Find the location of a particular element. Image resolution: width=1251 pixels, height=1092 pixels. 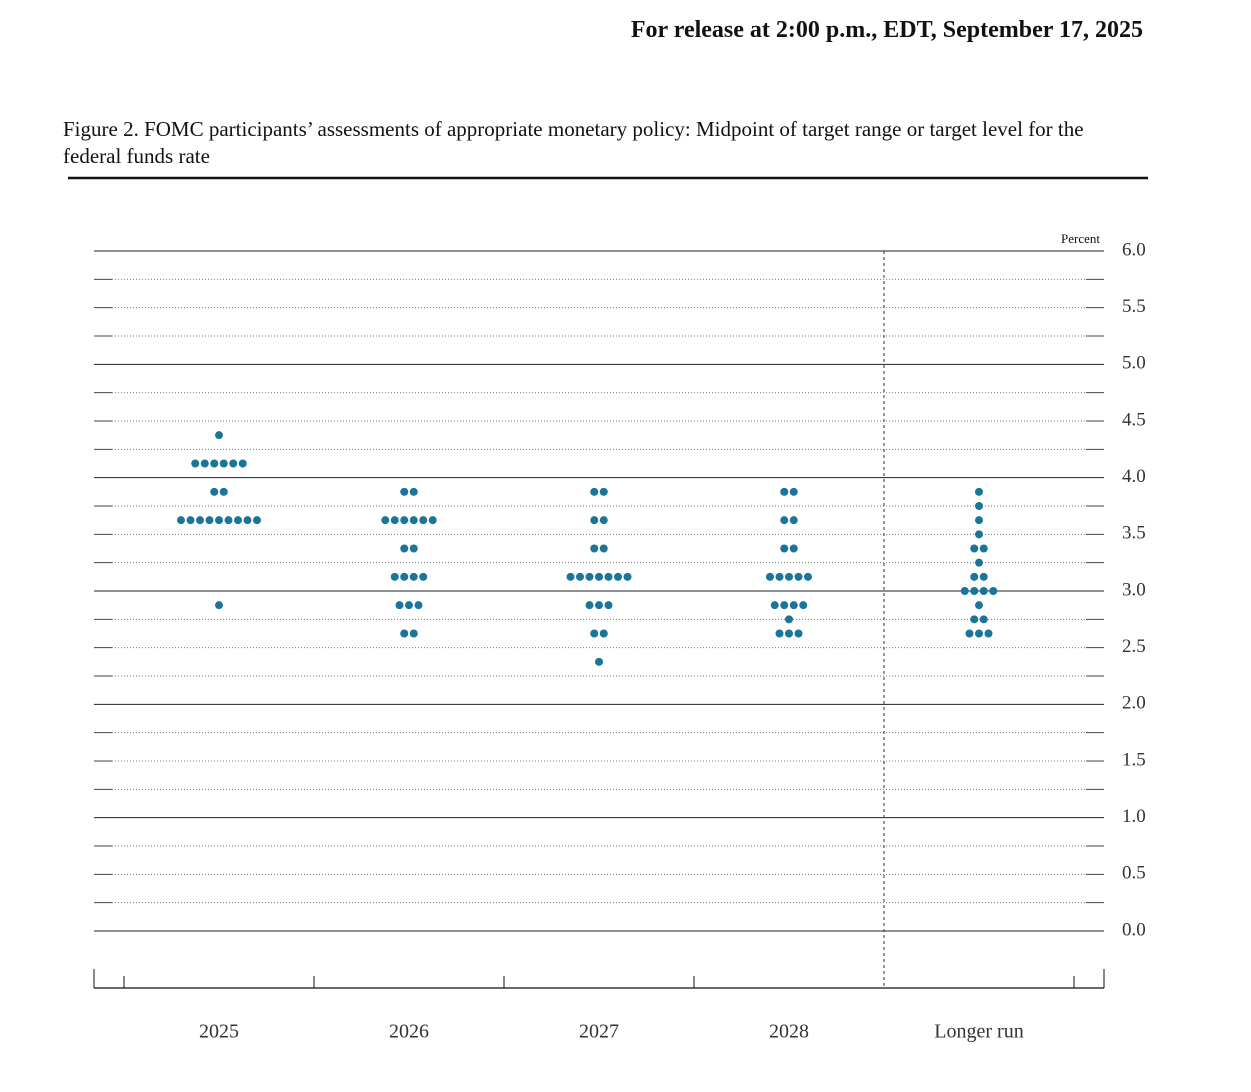

y-tick-label: 2.0 is located at coordinates (1134, 703).